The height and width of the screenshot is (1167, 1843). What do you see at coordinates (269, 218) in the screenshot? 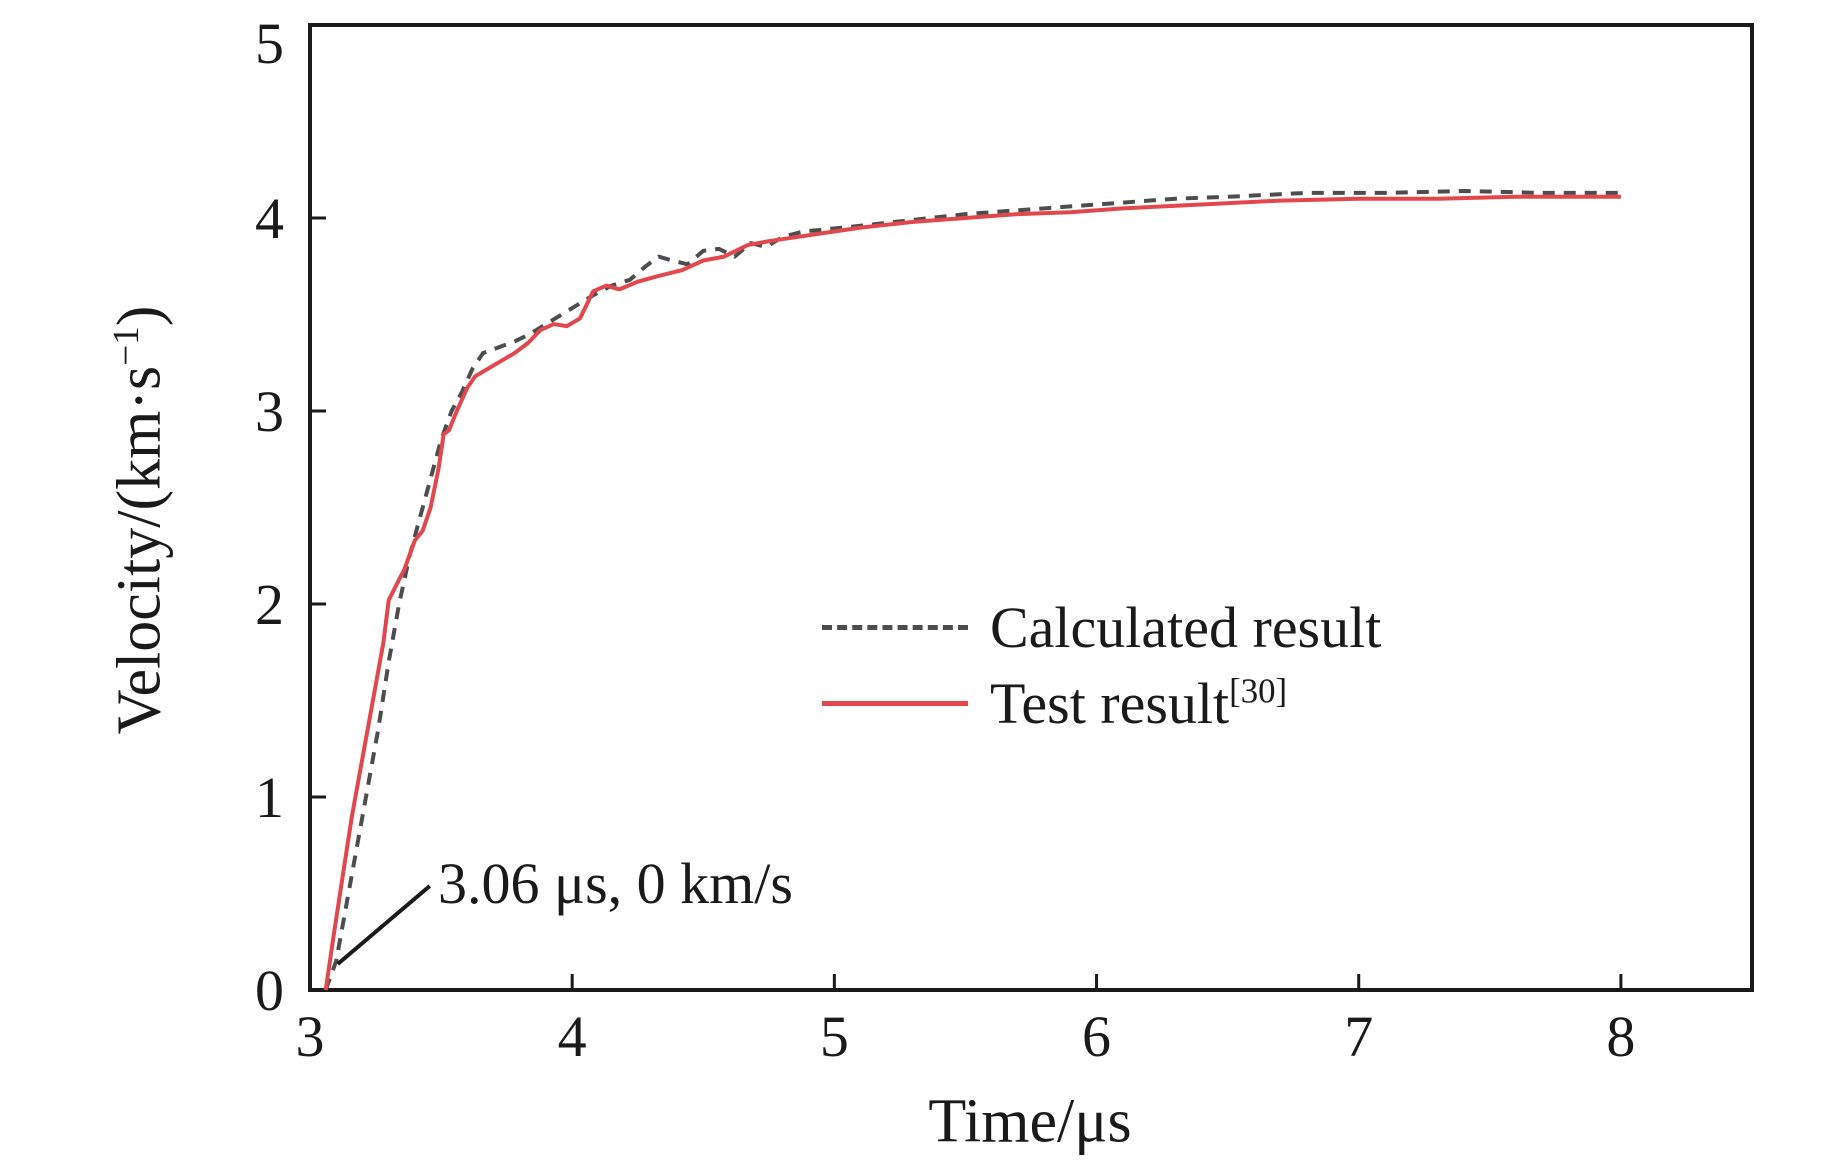
I see `y-tick-label: 4` at bounding box center [269, 218].